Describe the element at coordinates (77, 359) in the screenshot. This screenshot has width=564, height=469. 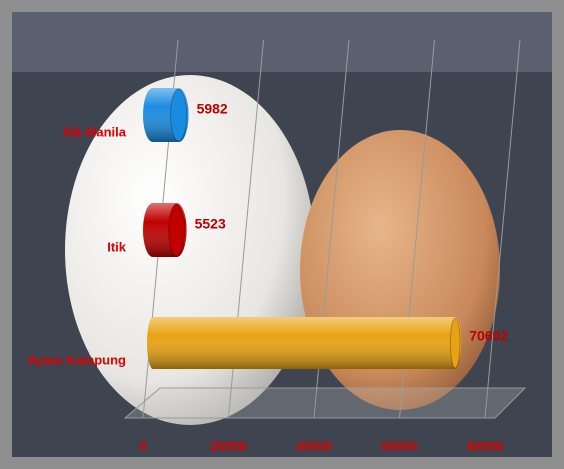
I see `y-tick-label: Ayam Kampung` at that location.